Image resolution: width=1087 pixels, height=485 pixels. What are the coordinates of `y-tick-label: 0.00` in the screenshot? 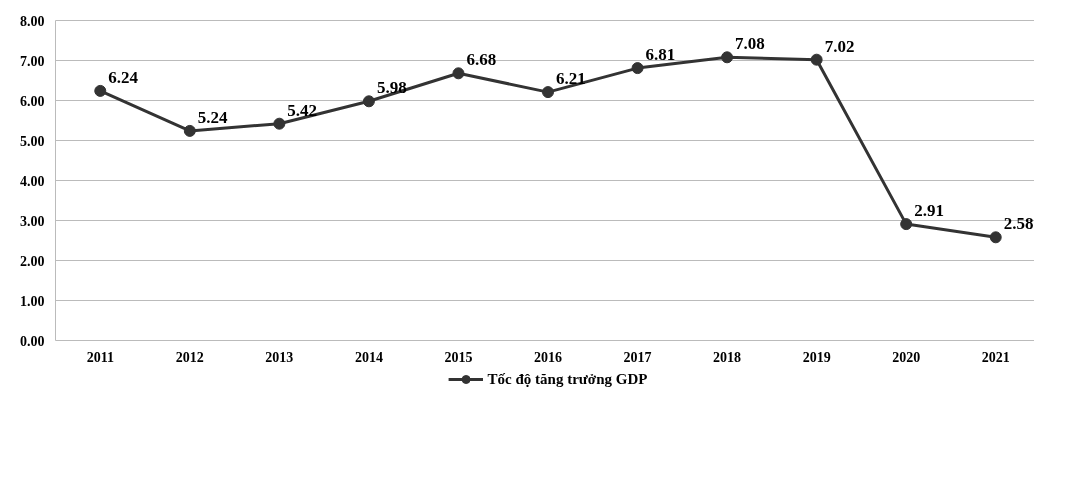 It's located at (32, 341).